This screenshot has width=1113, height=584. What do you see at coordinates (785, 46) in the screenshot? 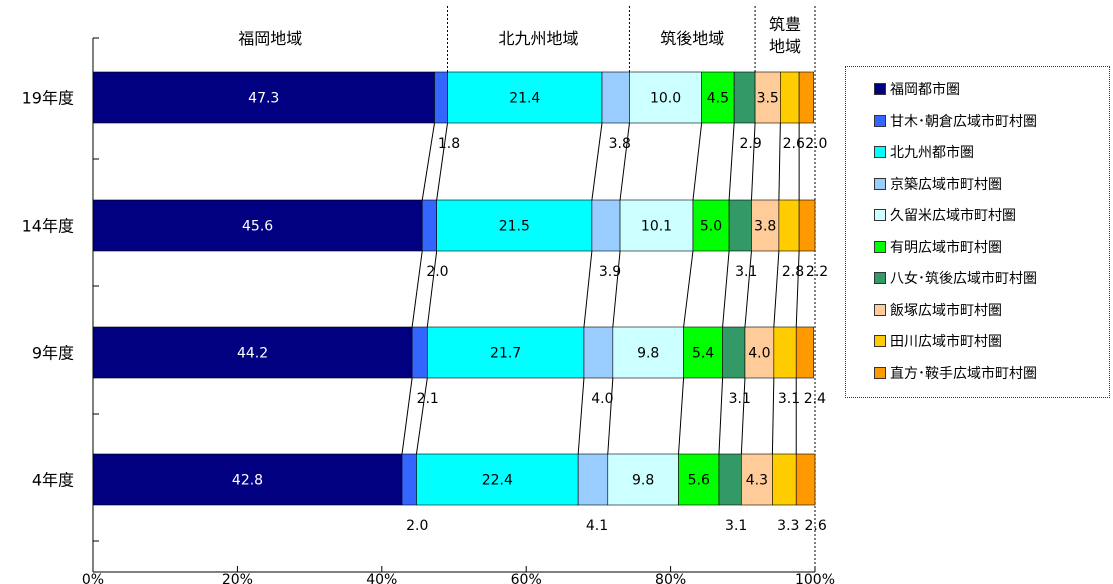
I see `region-header-chikuho-line2: 地域` at bounding box center [785, 46].